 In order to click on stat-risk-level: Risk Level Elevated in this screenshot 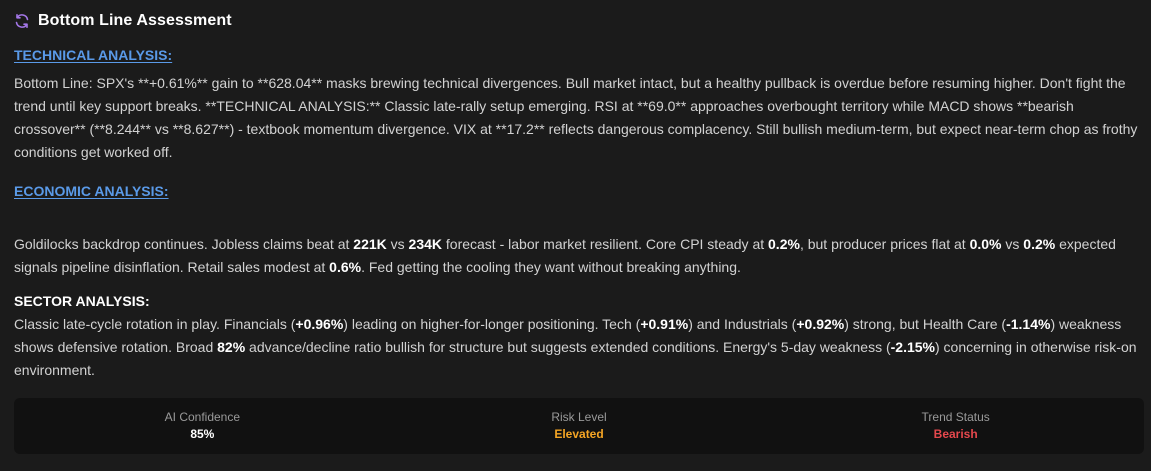, I will do `click(579, 426)`.